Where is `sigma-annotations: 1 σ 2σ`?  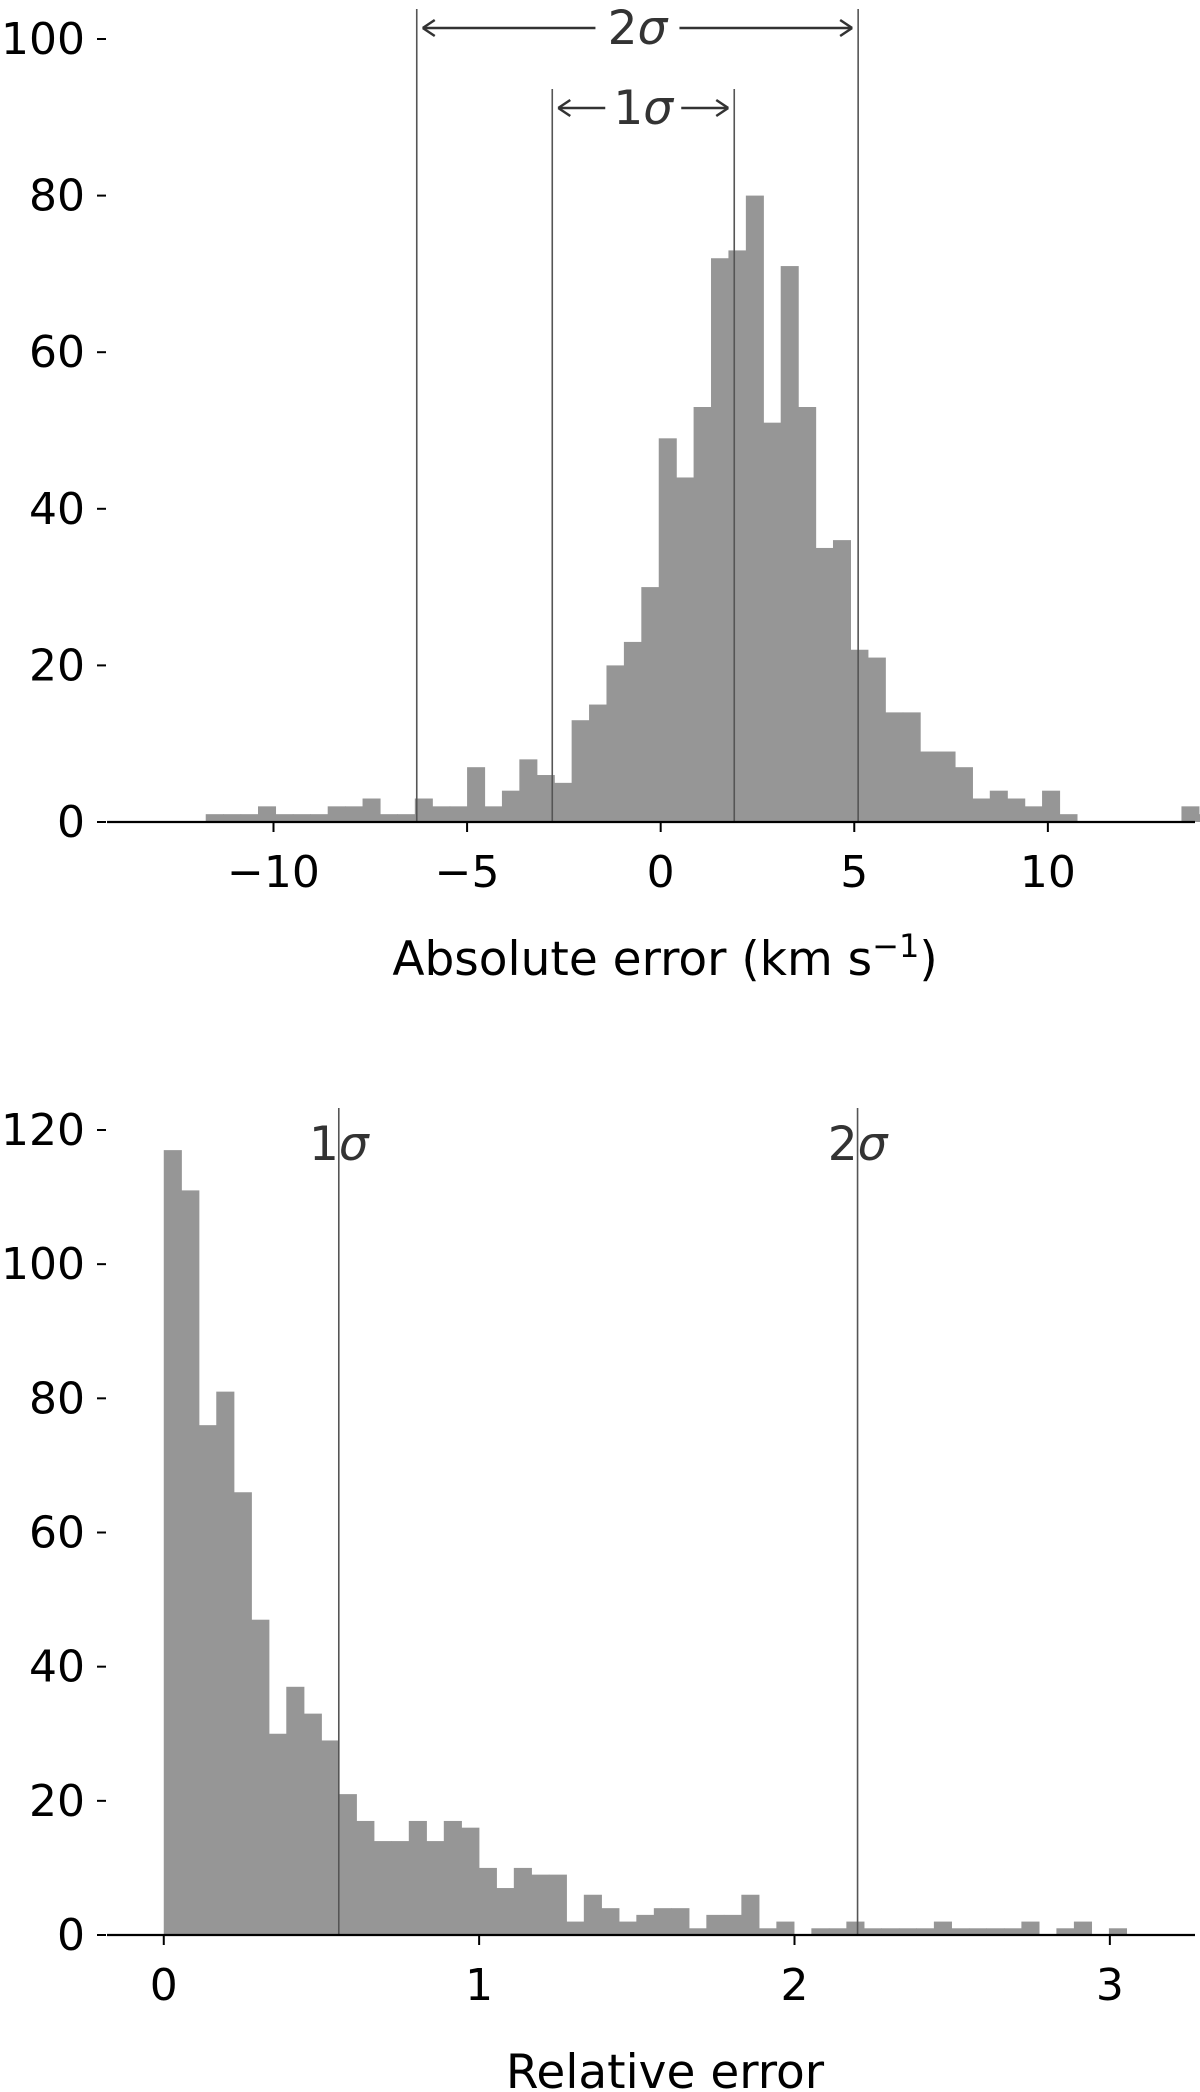
sigma-annotations: 1 σ 2σ is located at coordinates (599, 1144).